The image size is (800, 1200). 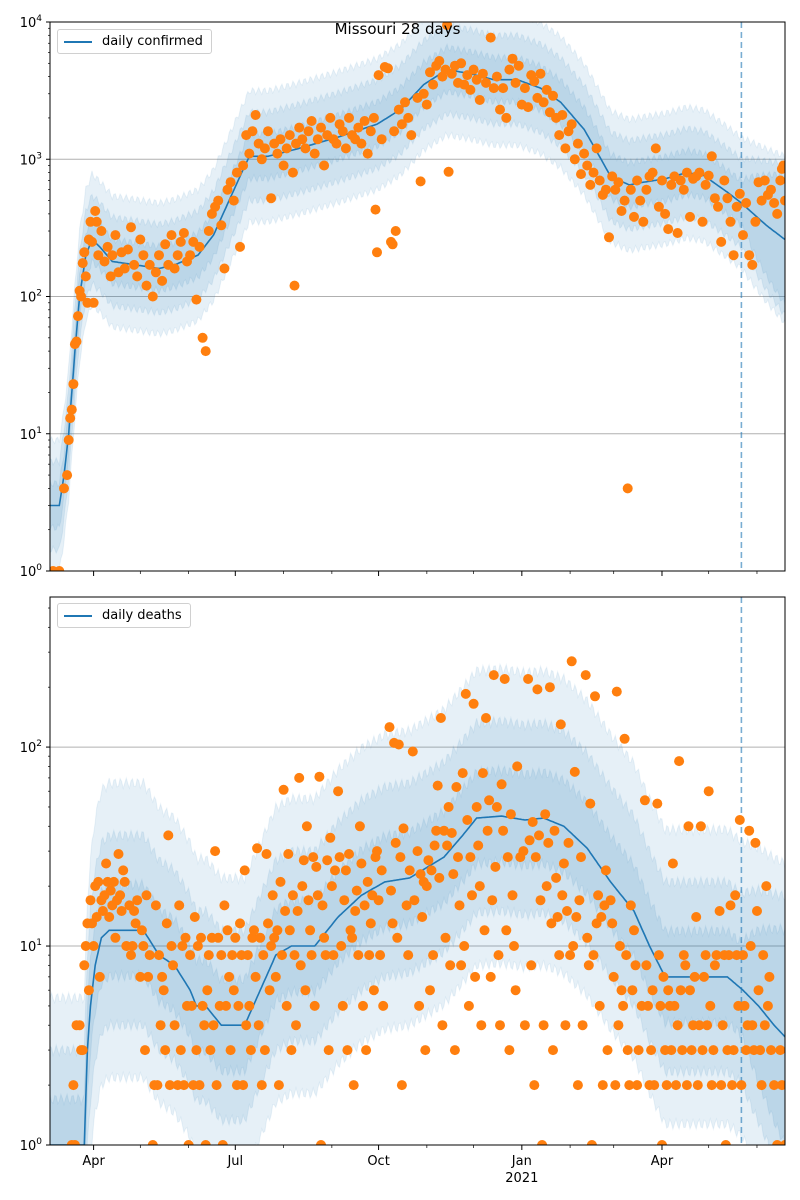 I want to click on y-tick-label: 10¹, so click(x=31, y=946).